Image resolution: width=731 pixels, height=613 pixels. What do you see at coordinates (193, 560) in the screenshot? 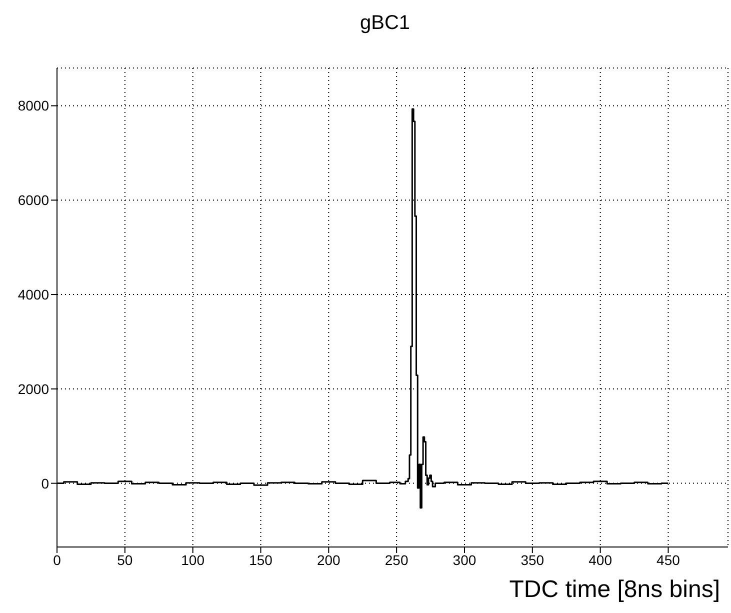
I see `x-tick-label: 100` at bounding box center [193, 560].